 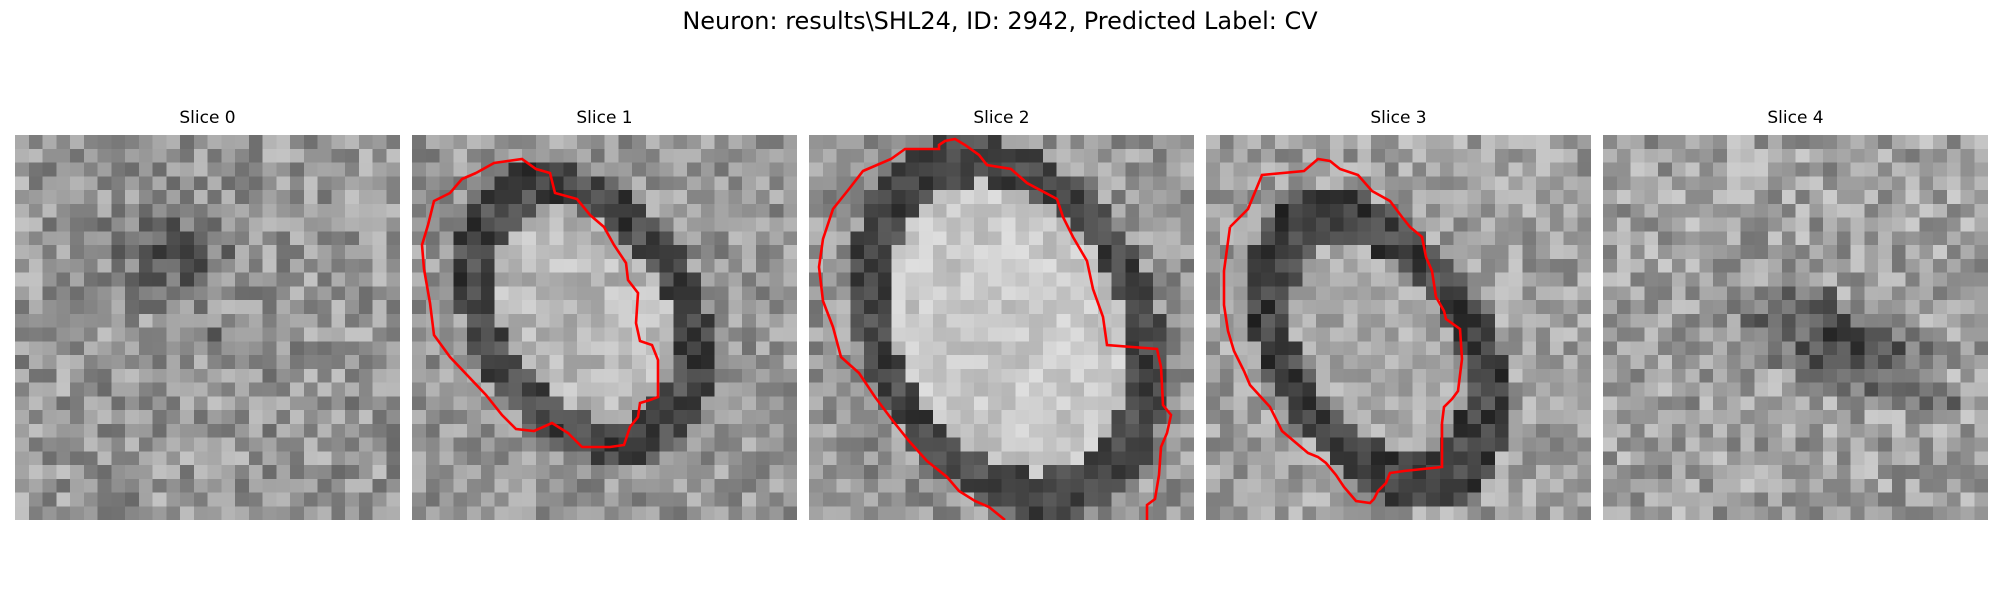 I want to click on slice-title-1: Slice 1, so click(x=604, y=118).